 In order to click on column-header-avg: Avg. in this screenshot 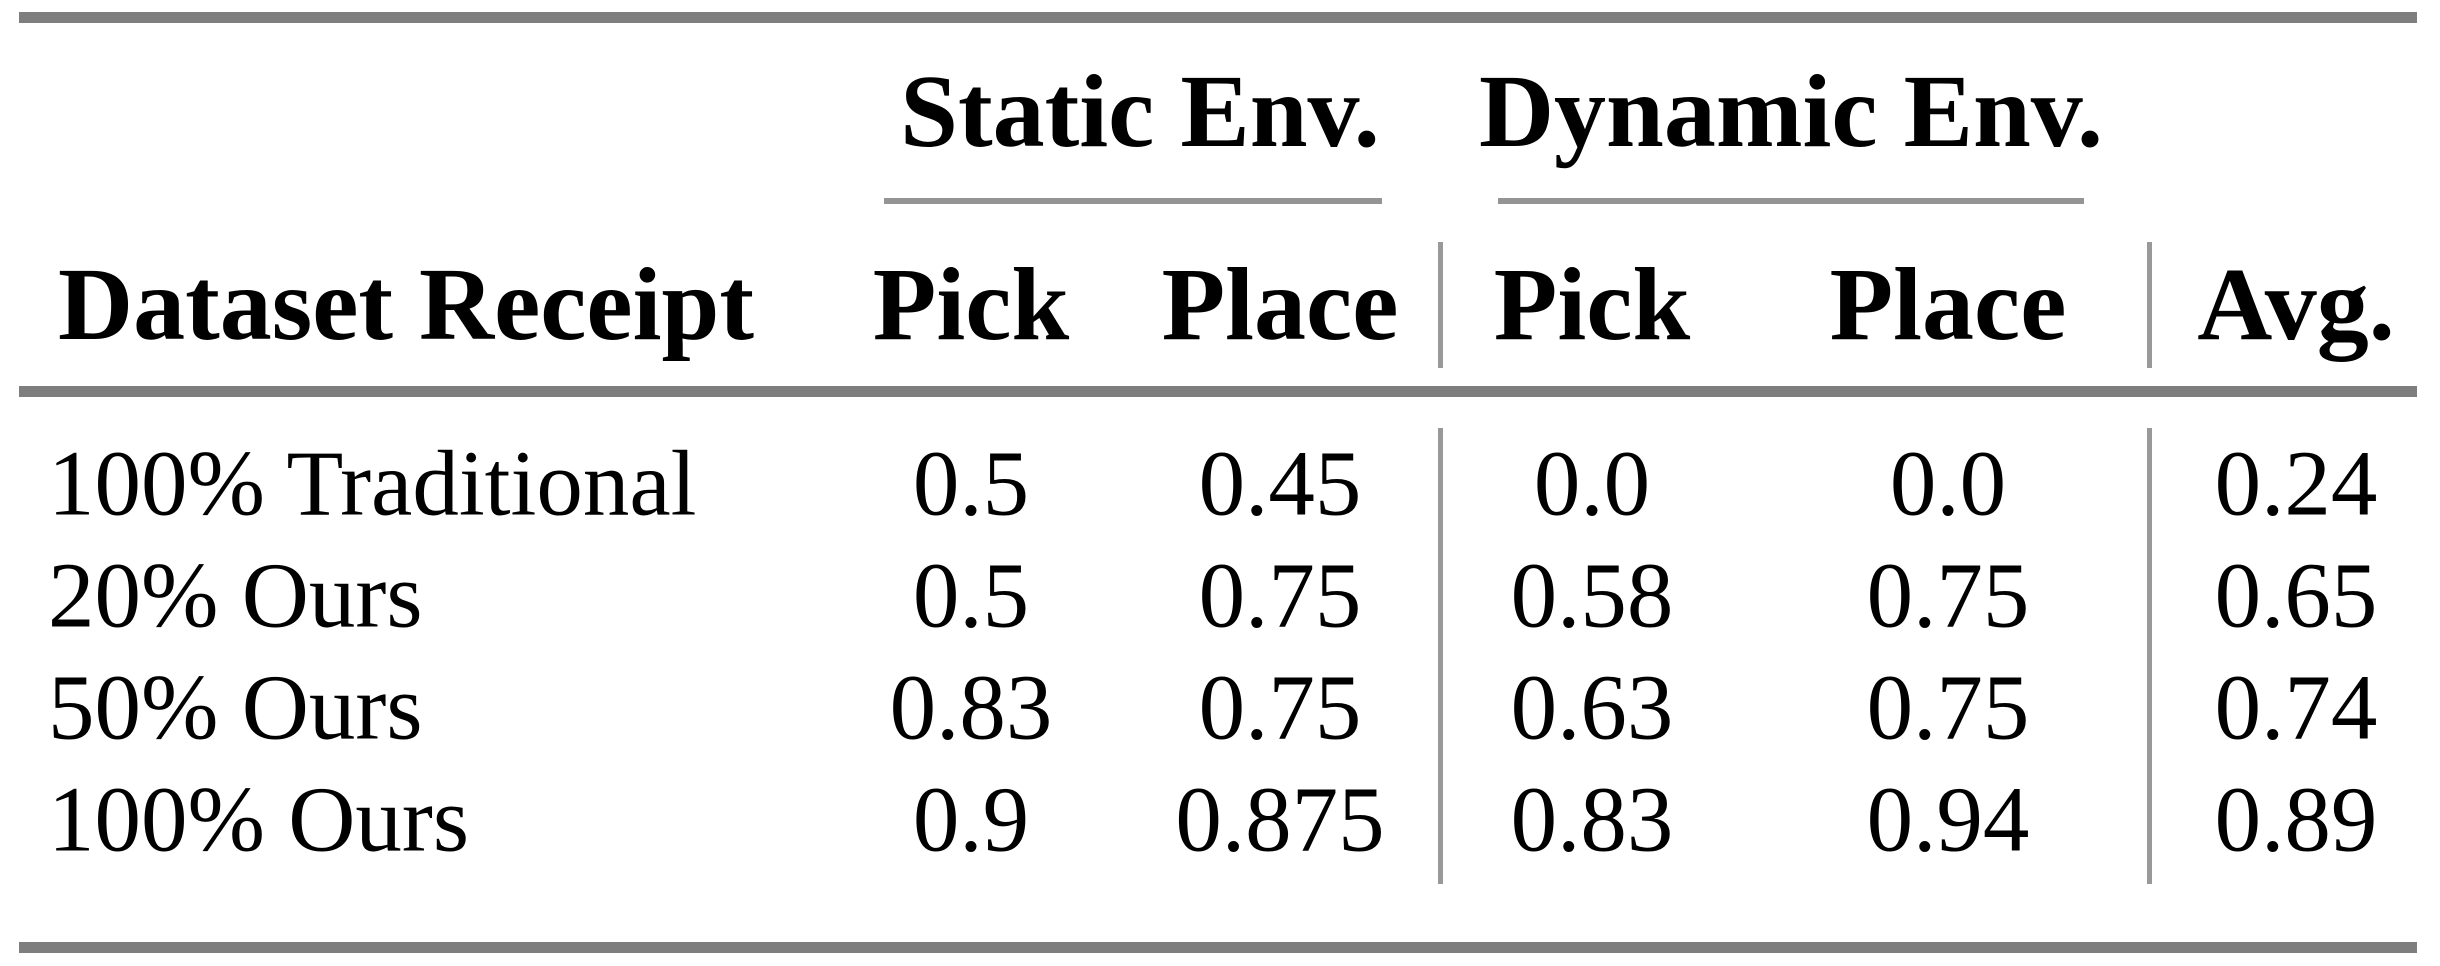, I will do `click(2296, 304)`.